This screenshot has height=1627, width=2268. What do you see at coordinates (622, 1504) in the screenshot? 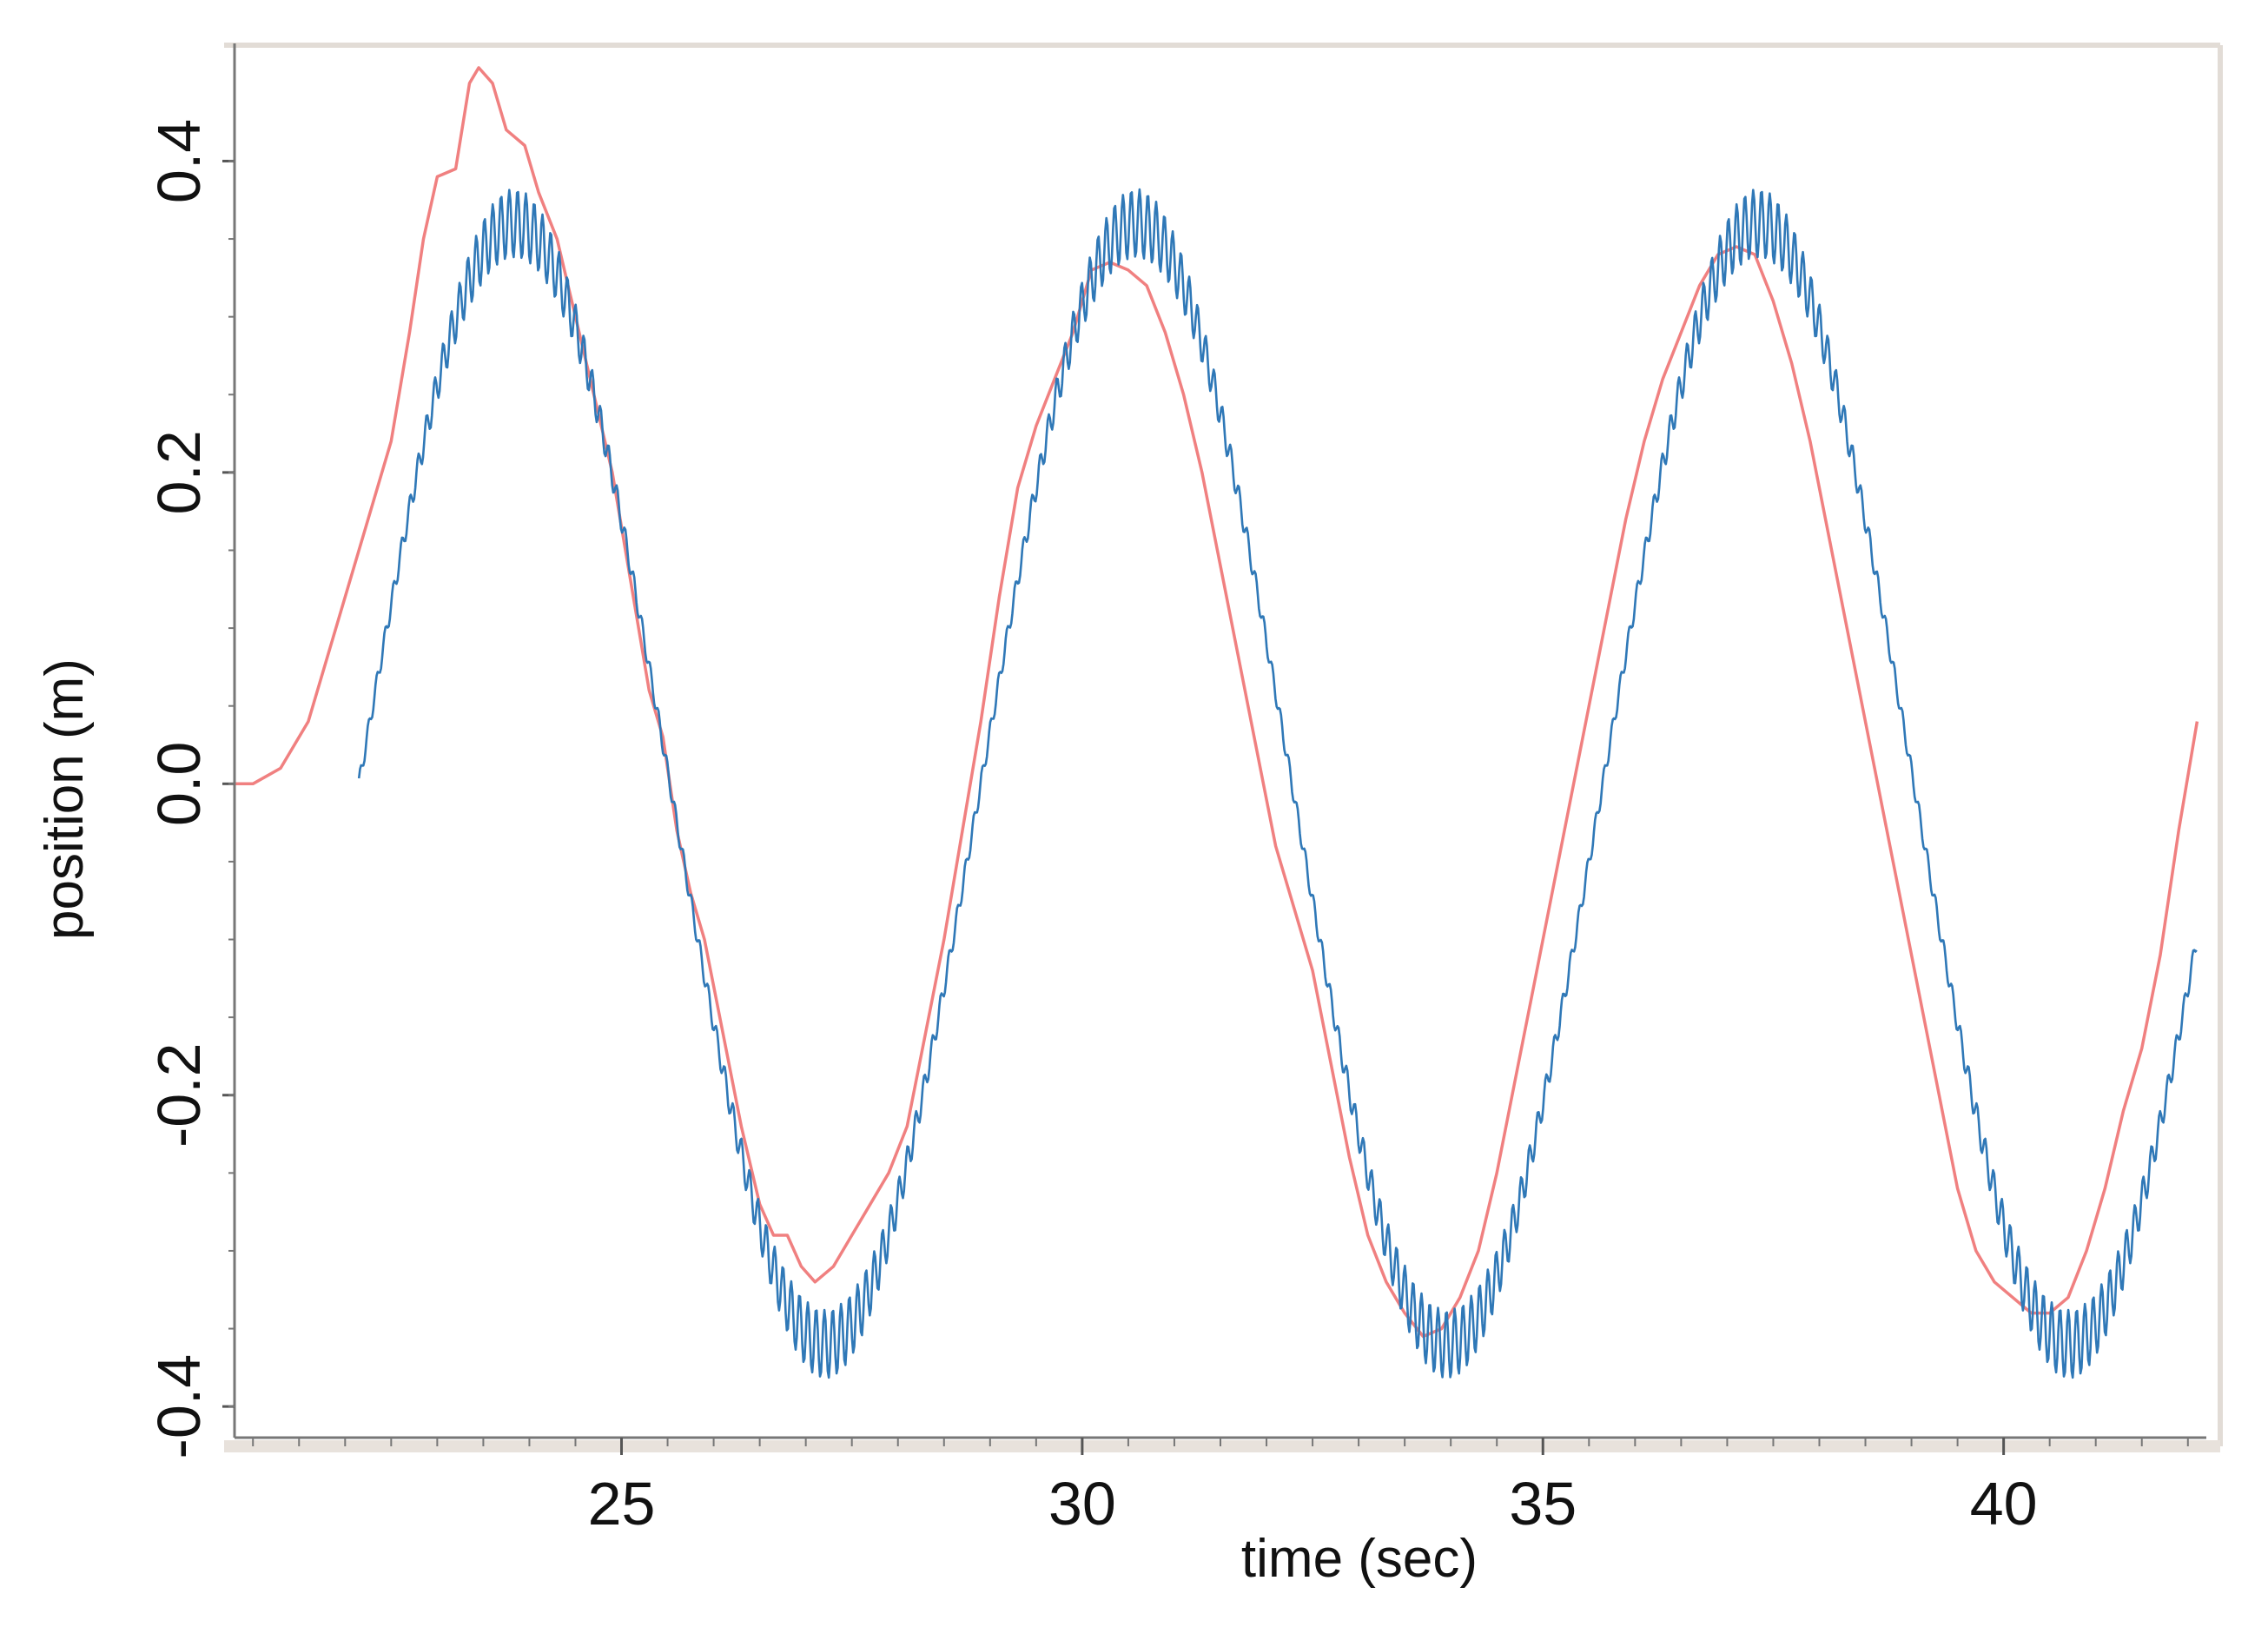
I see `x-tick-label: 25` at bounding box center [622, 1504].